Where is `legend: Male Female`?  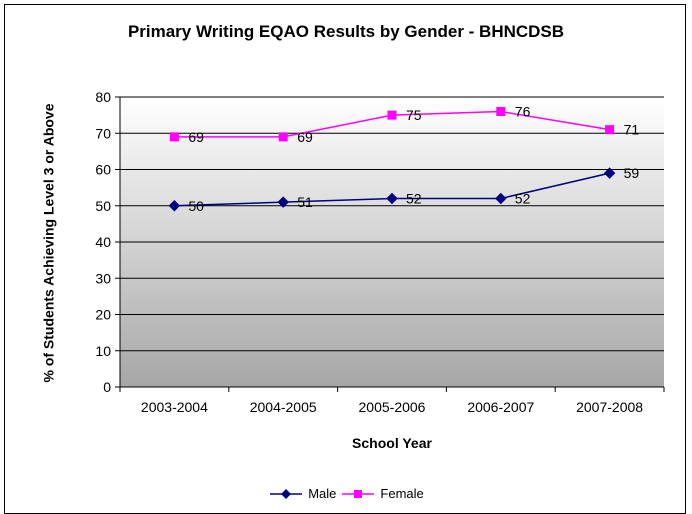
legend: Male Female is located at coordinates (346, 494).